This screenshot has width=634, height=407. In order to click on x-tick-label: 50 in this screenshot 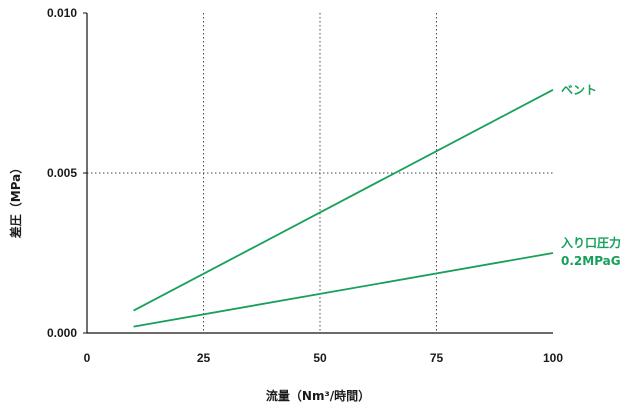, I will do `click(320, 358)`.